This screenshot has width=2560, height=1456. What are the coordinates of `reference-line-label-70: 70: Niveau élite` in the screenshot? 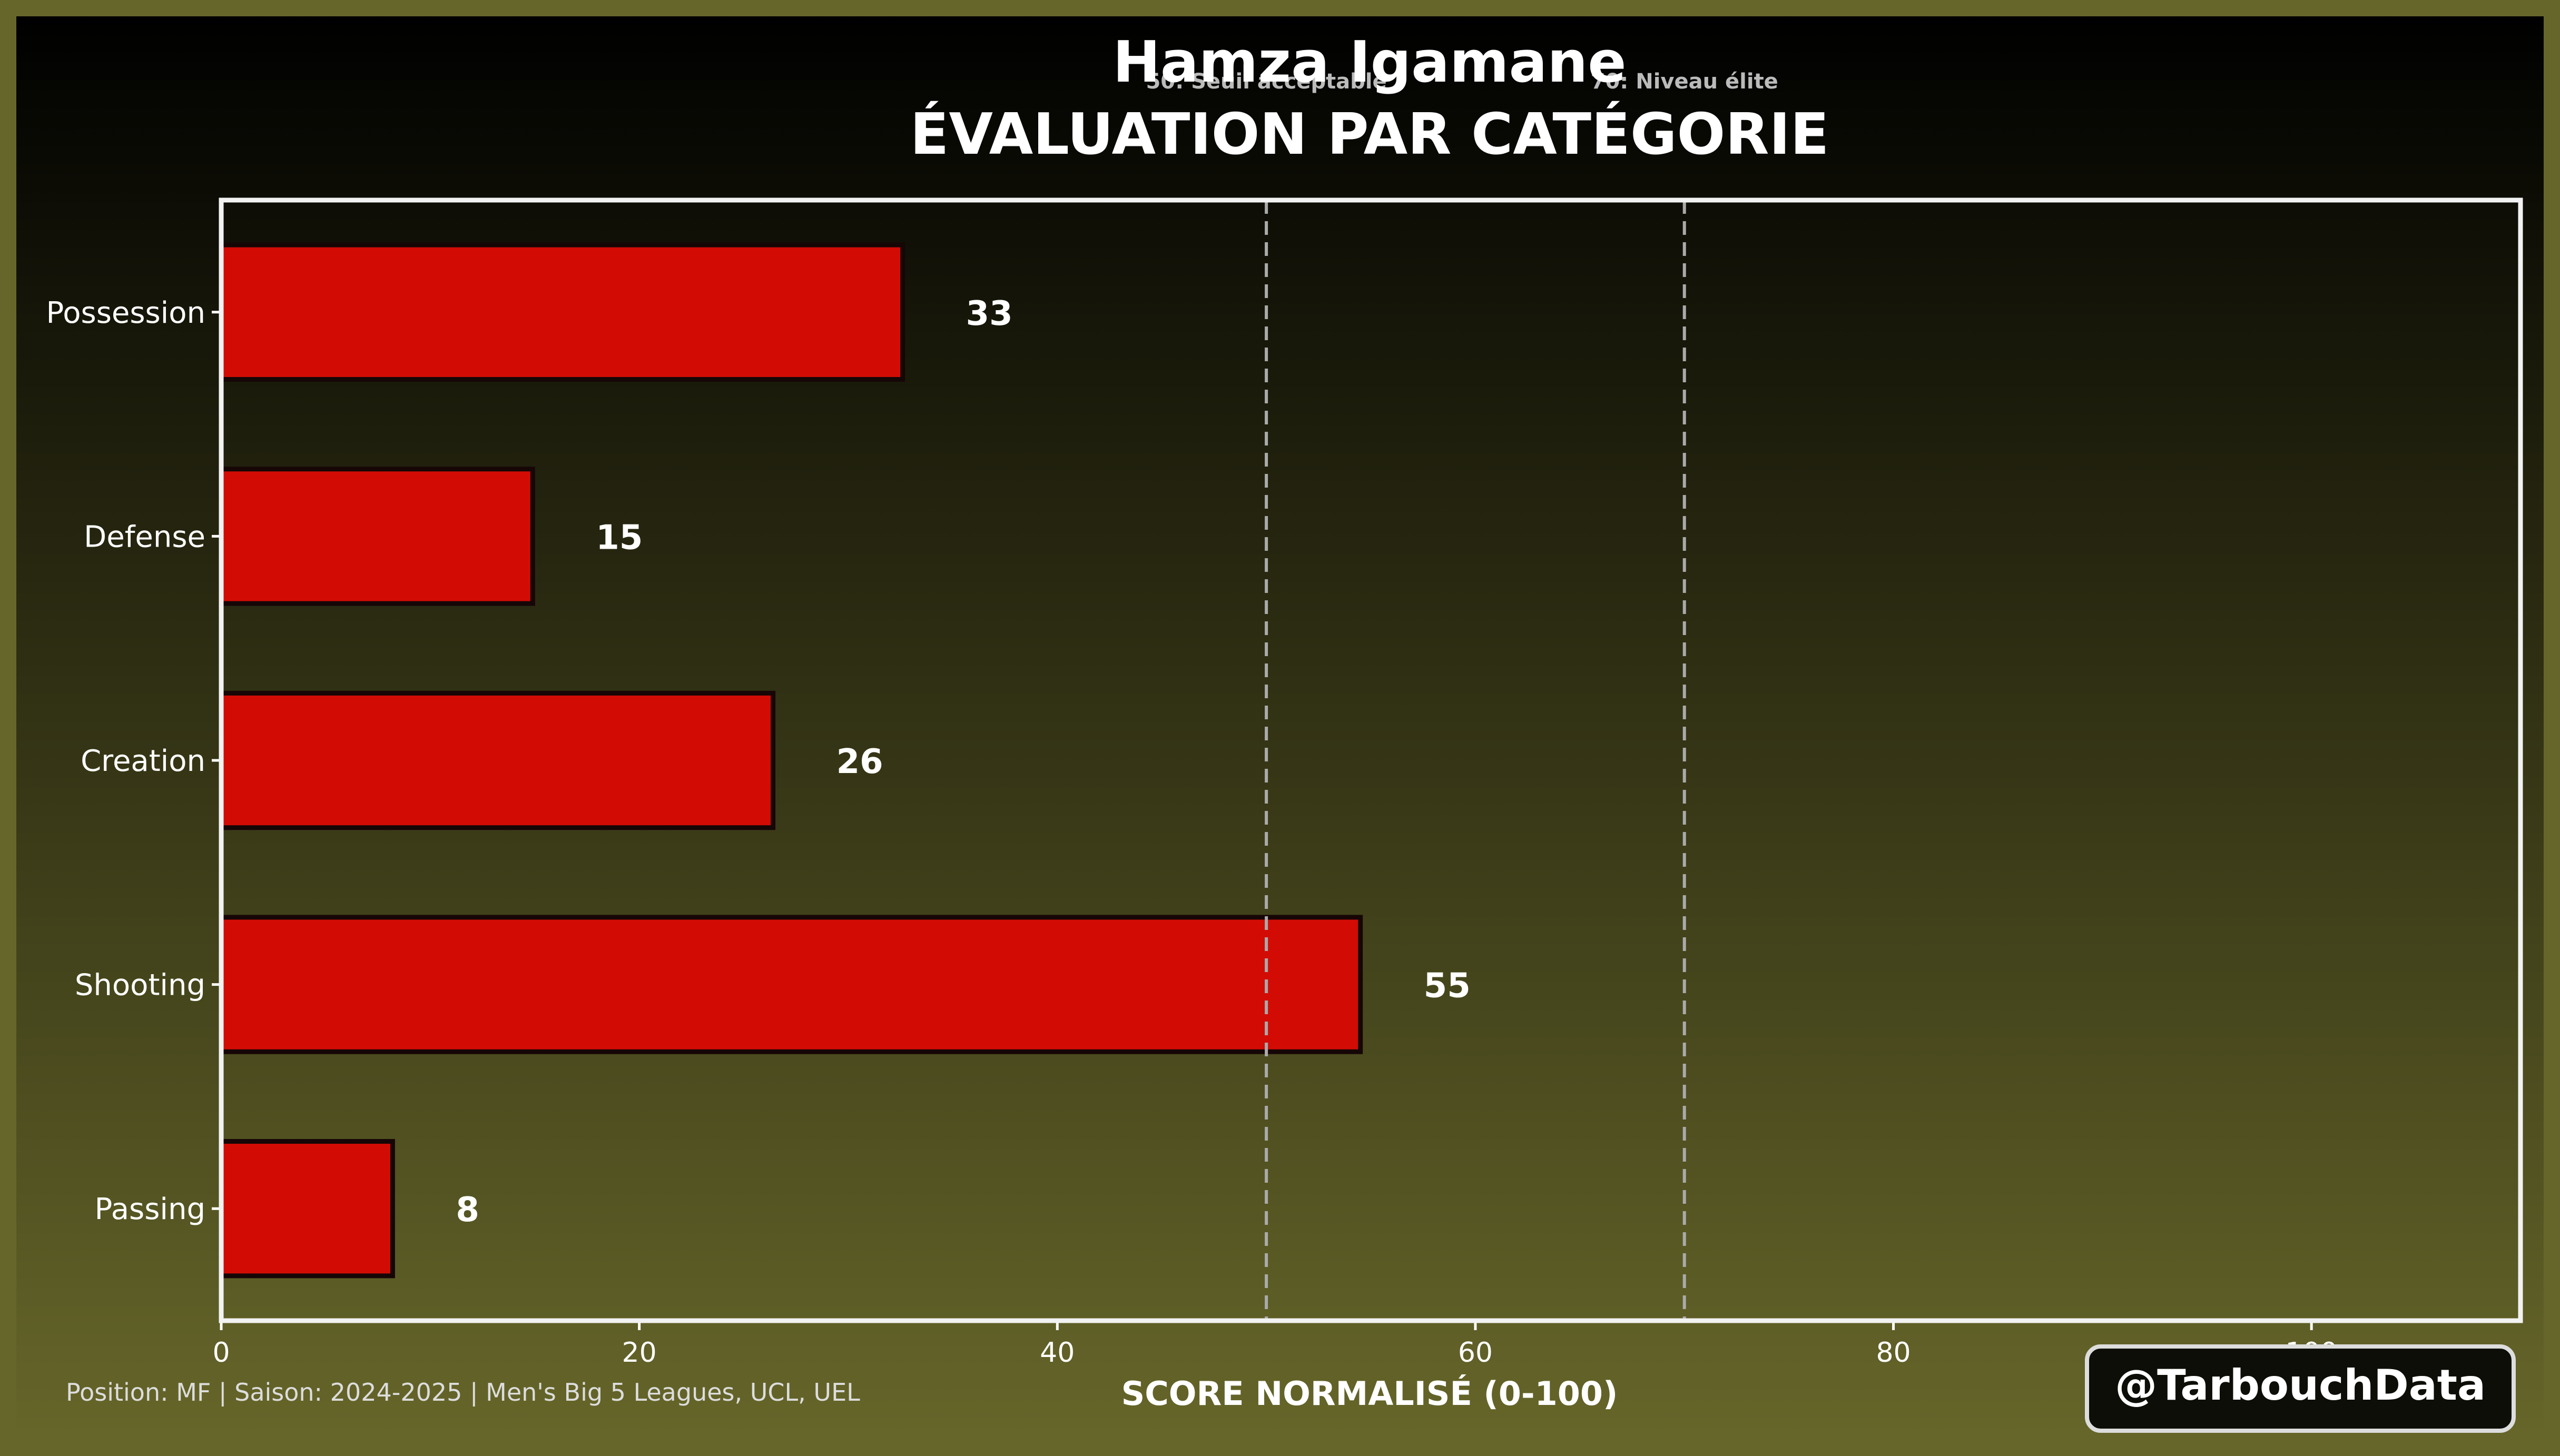 It's located at (1685, 82).